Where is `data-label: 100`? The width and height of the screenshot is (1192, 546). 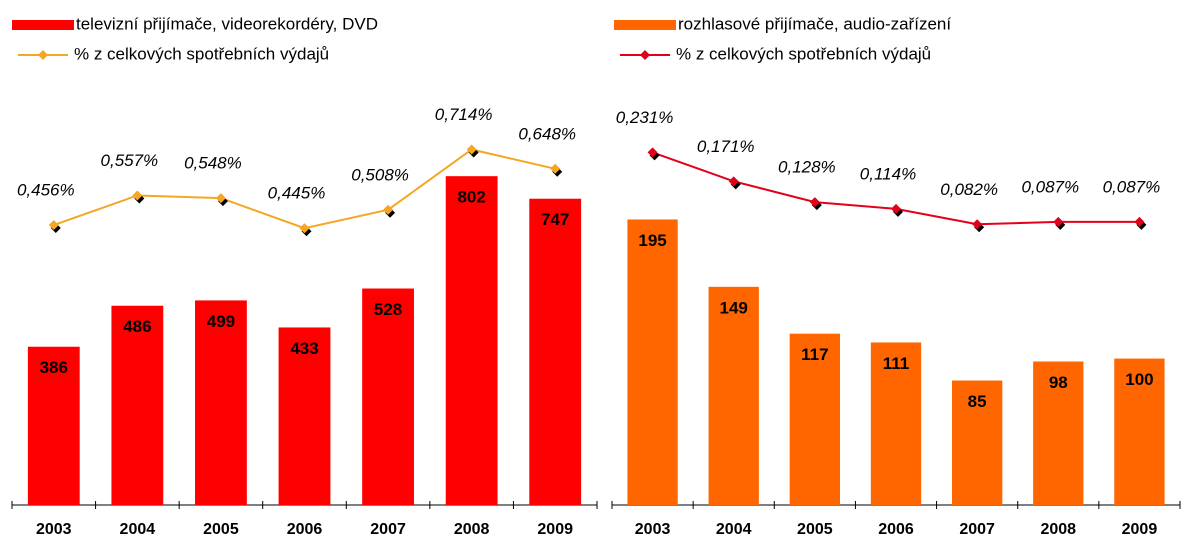 data-label: 100 is located at coordinates (1139, 379).